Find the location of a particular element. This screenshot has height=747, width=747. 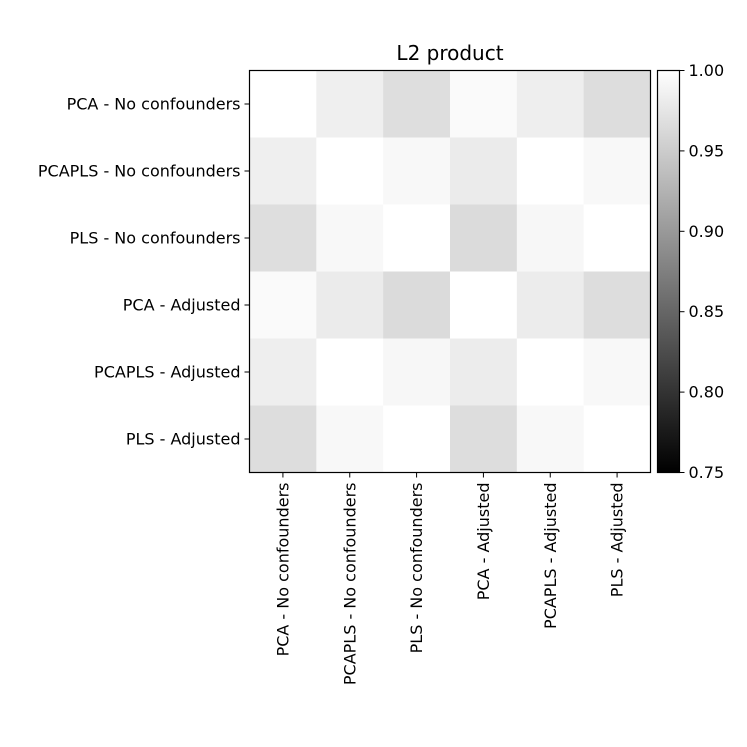

row-tick-label: PCA - No confounders is located at coordinates (154, 104).